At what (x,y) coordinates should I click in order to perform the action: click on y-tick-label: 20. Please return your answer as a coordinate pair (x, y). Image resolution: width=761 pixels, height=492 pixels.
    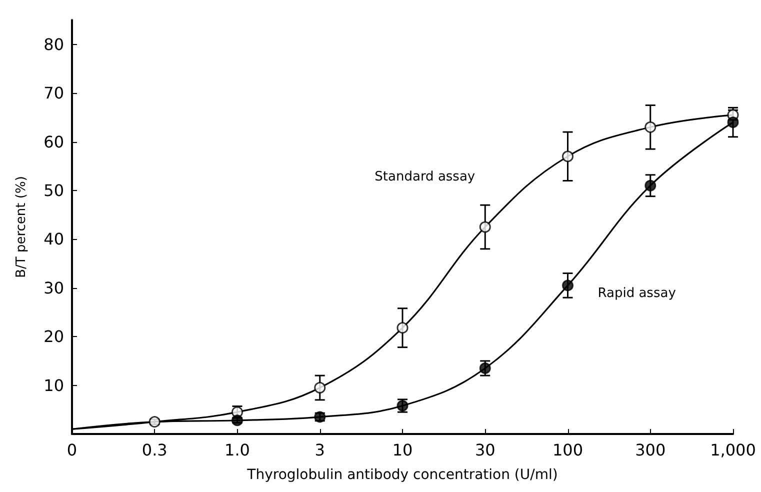
    Looking at the image, I should click on (54, 336).